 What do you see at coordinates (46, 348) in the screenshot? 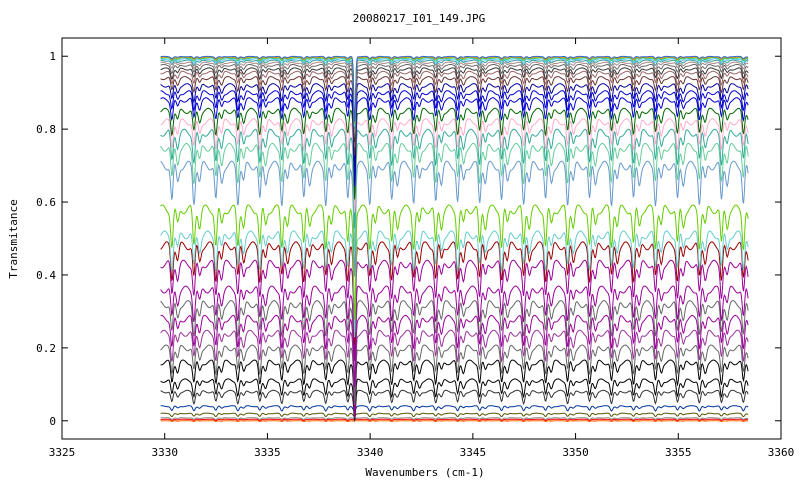
I see `y-tick-label: 0.2` at bounding box center [46, 348].